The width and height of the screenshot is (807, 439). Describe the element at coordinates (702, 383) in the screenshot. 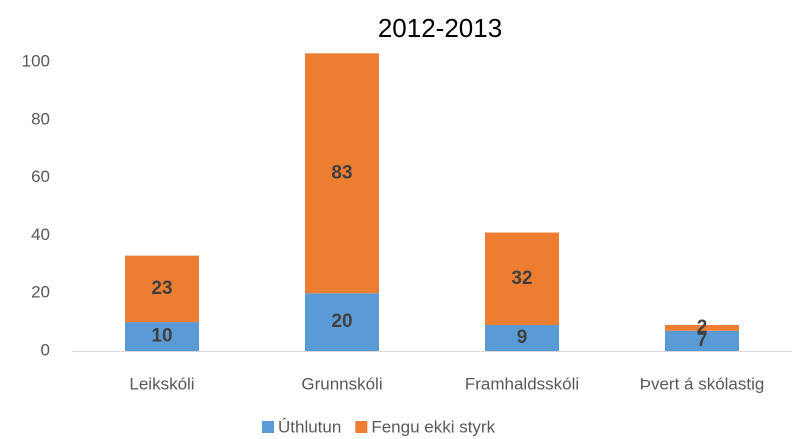

I see `x-tick-label: Þvert á skólastig` at that location.